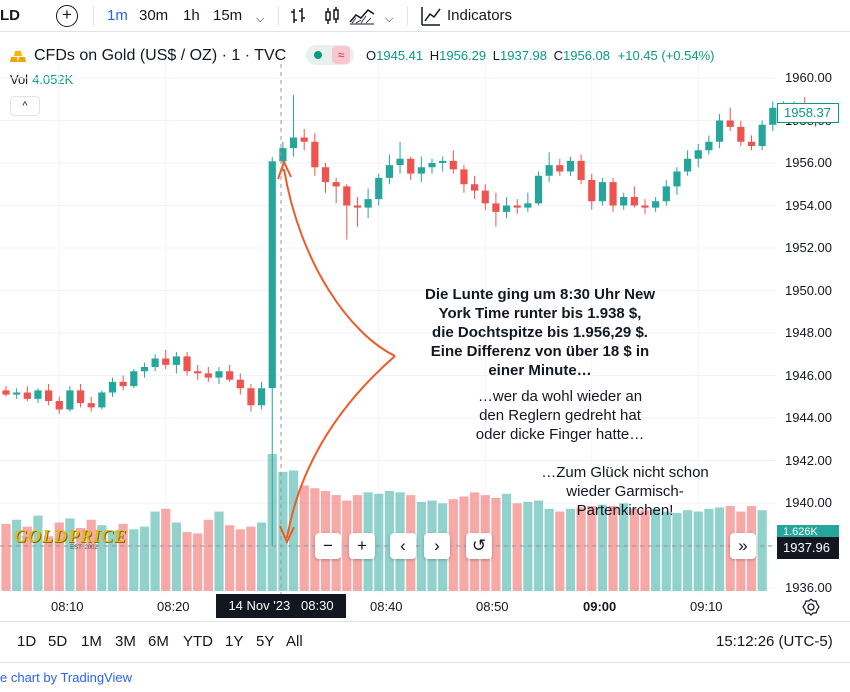 This screenshot has height=692, width=850. What do you see at coordinates (540, 294) in the screenshot?
I see `annotation-line: Die Lunte ging um 8:30 Uhr New` at bounding box center [540, 294].